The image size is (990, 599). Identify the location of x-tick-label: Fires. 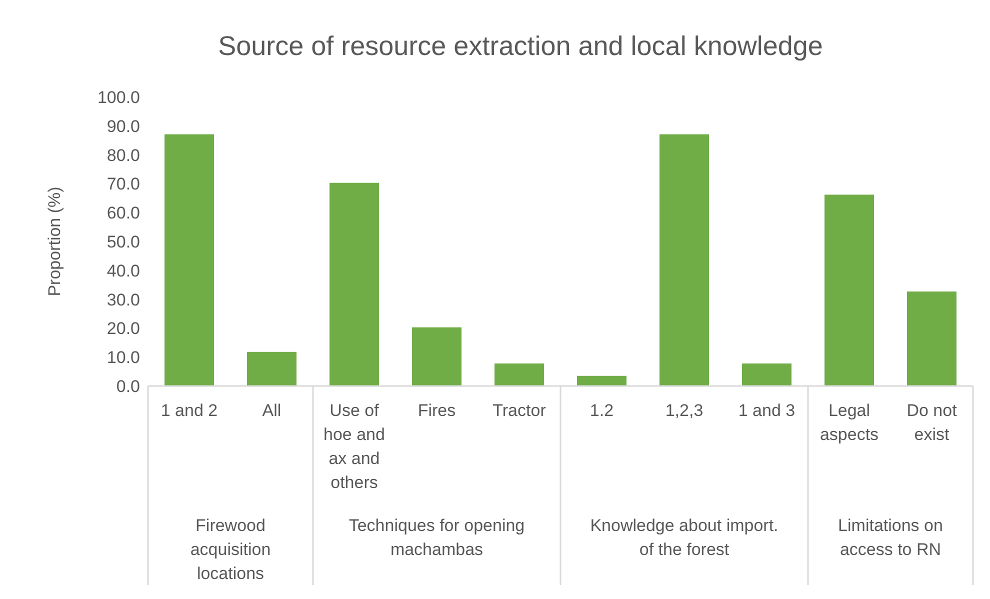
(437, 410).